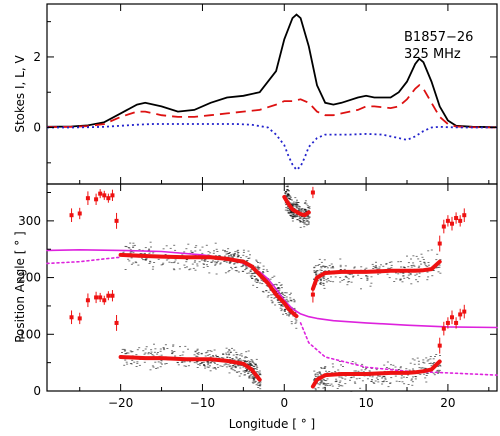 The height and width of the screenshot is (436, 500). What do you see at coordinates (20, 94) in the screenshot?
I see `top-ylabel: Stokes I, L, V` at bounding box center [20, 94].